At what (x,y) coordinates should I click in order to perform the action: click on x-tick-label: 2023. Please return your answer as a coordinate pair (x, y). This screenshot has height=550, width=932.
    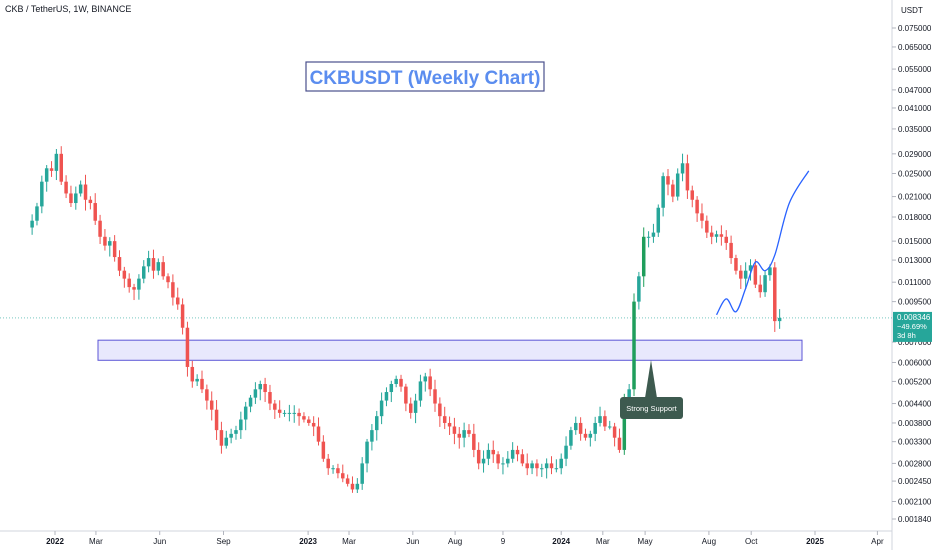
    Looking at the image, I should click on (308, 541).